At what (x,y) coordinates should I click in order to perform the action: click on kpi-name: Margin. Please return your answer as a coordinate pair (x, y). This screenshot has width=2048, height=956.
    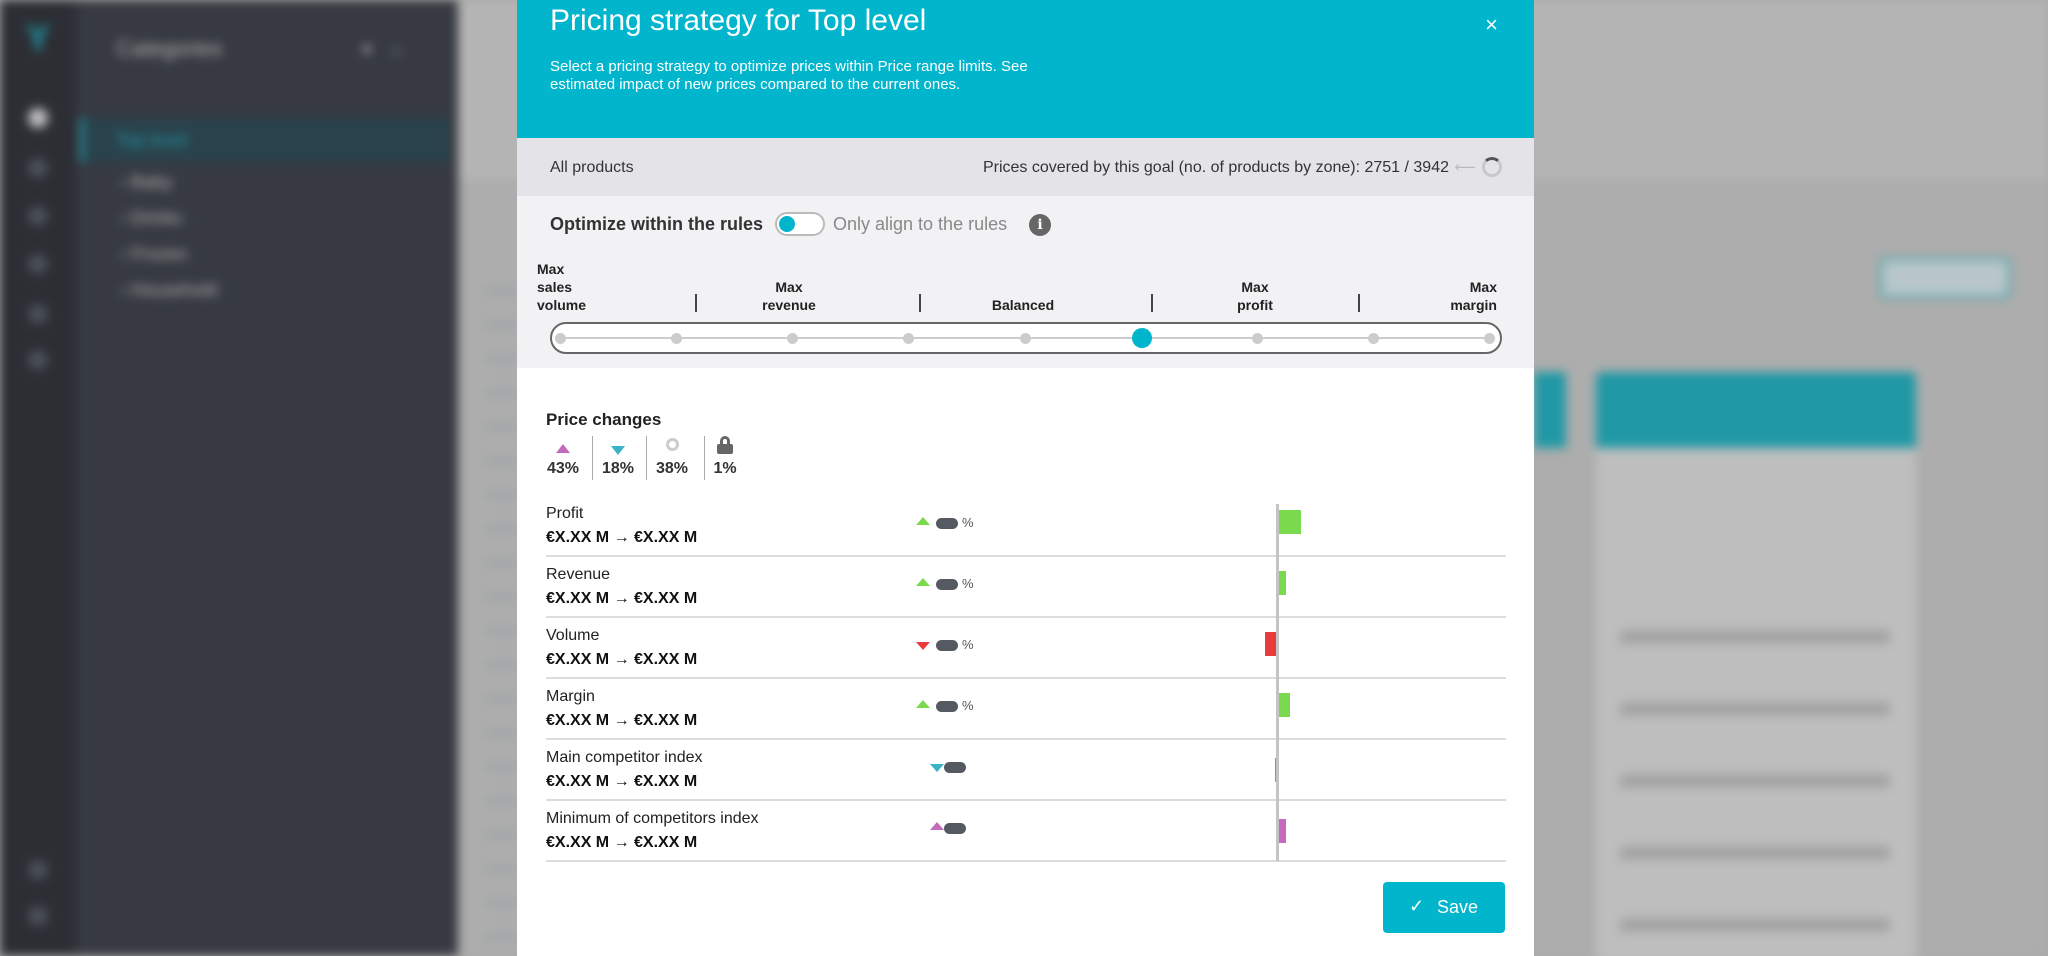
    Looking at the image, I should click on (570, 696).